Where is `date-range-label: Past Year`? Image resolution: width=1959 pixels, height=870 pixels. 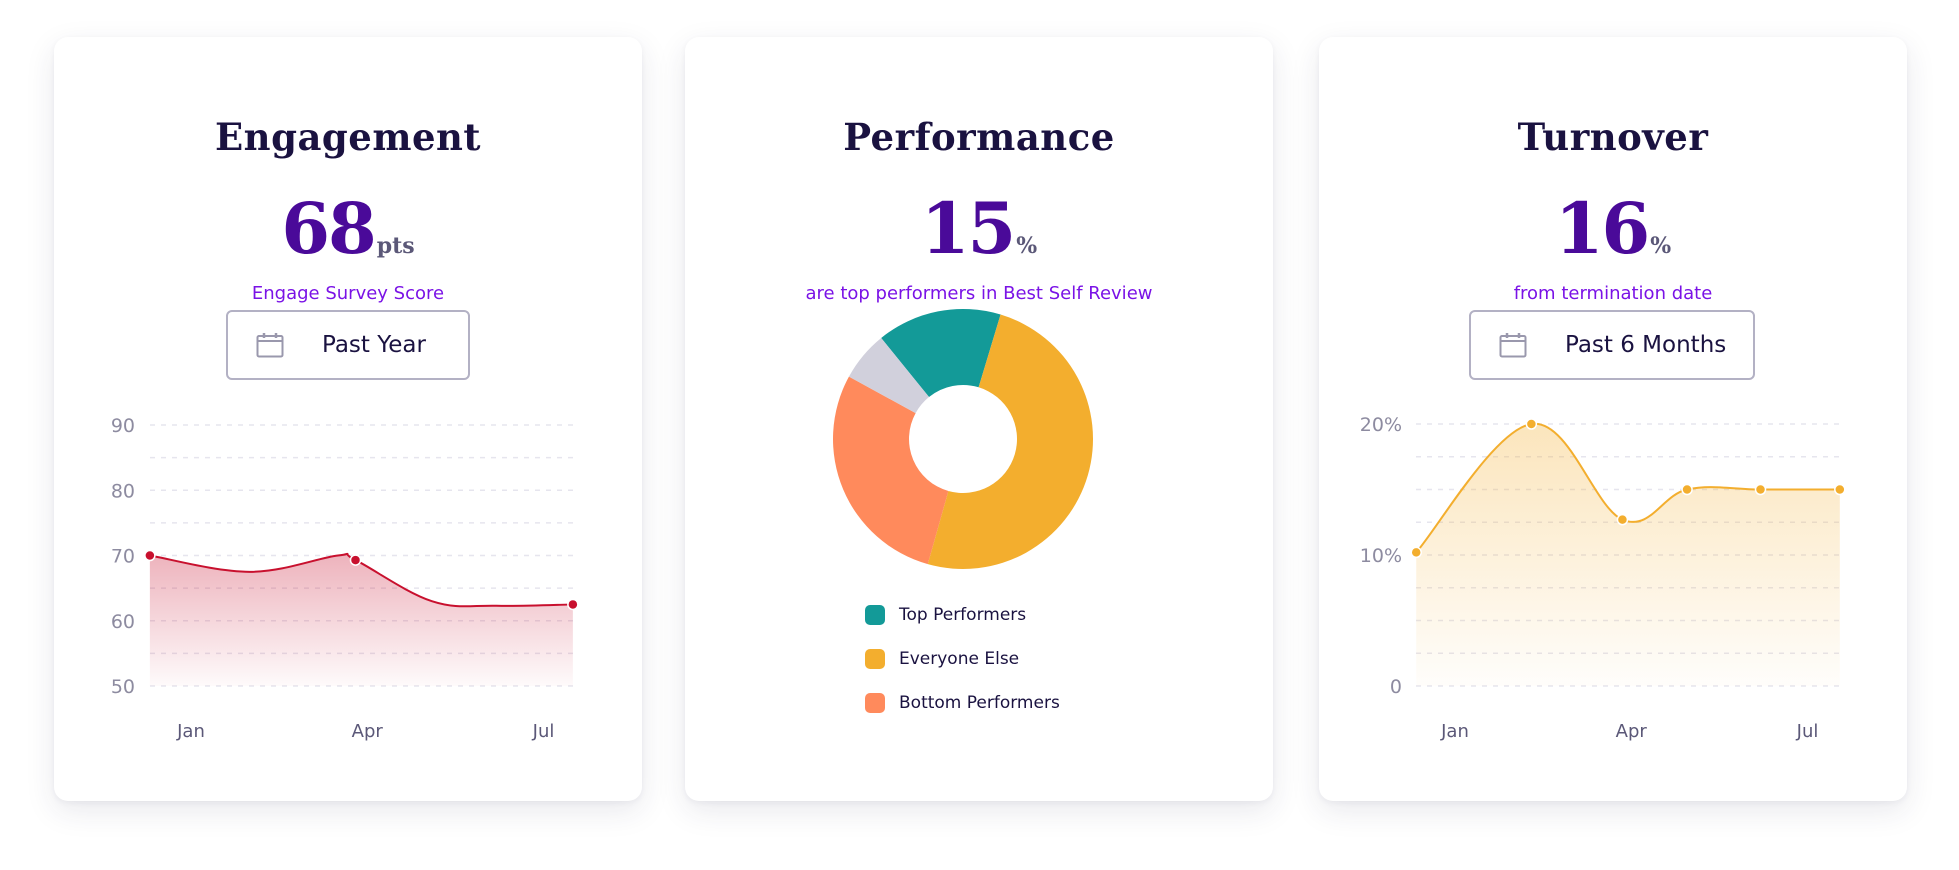
date-range-label: Past Year is located at coordinates (374, 345).